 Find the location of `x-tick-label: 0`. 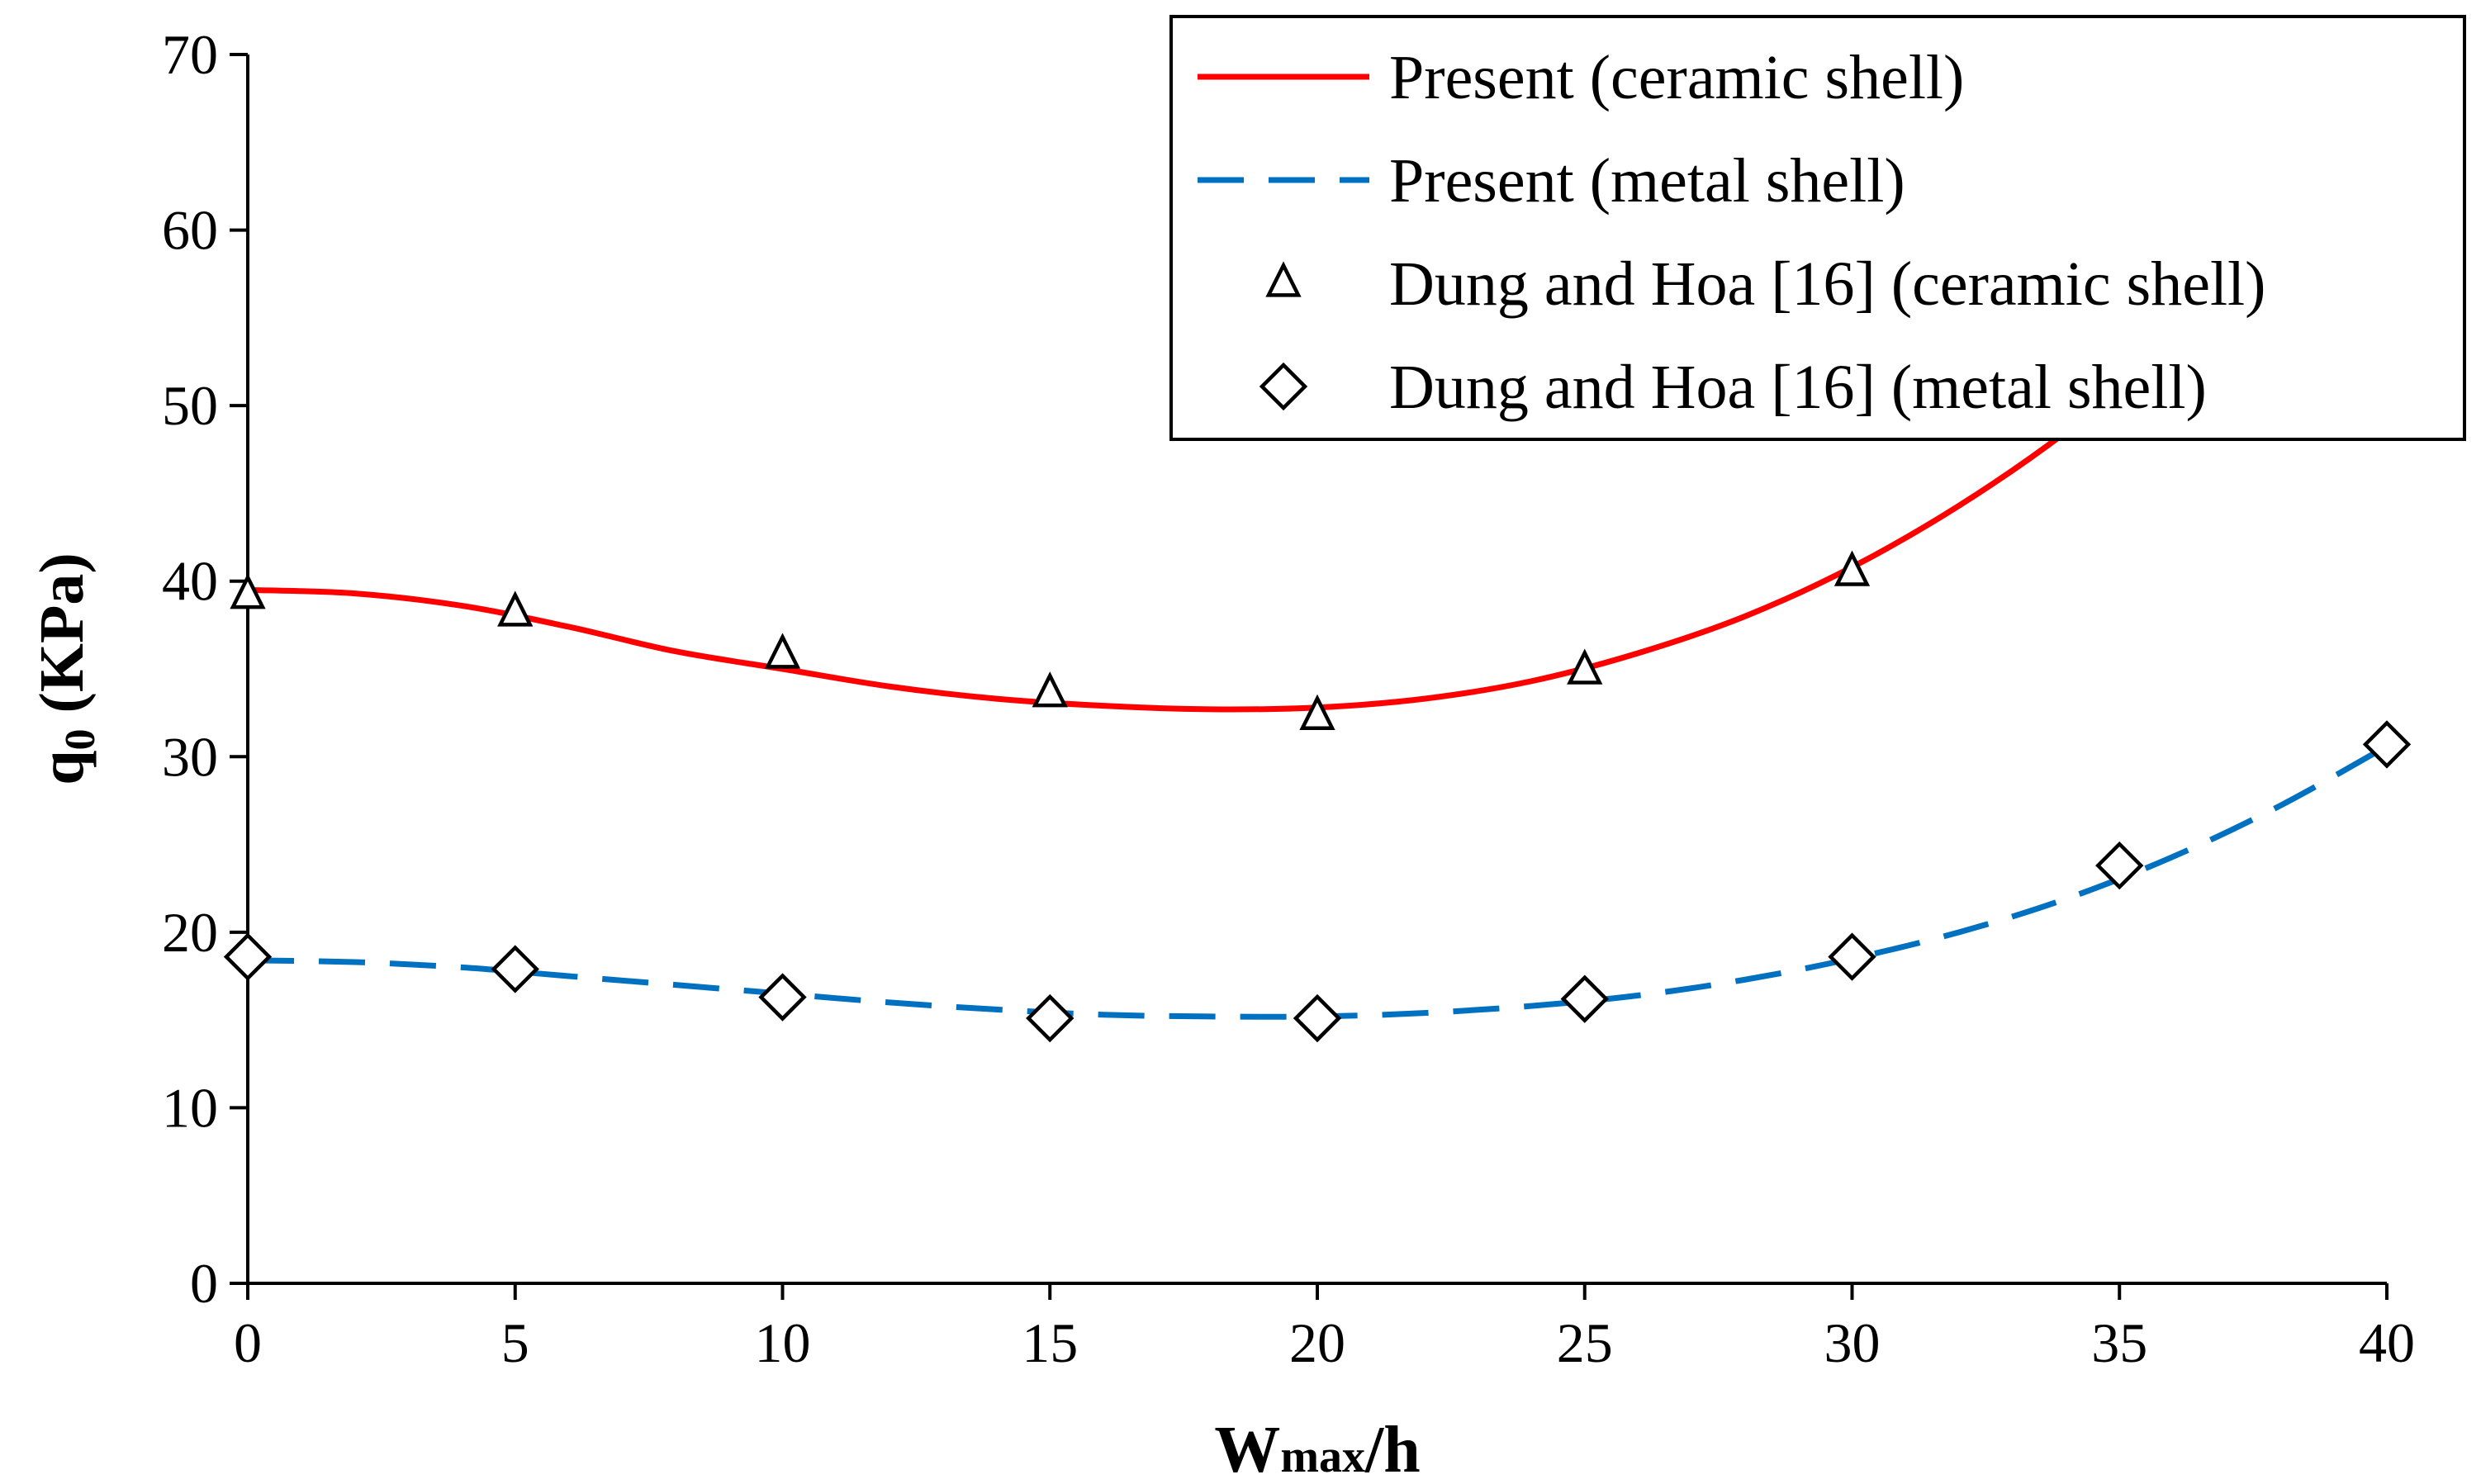

x-tick-label: 0 is located at coordinates (248, 1342).